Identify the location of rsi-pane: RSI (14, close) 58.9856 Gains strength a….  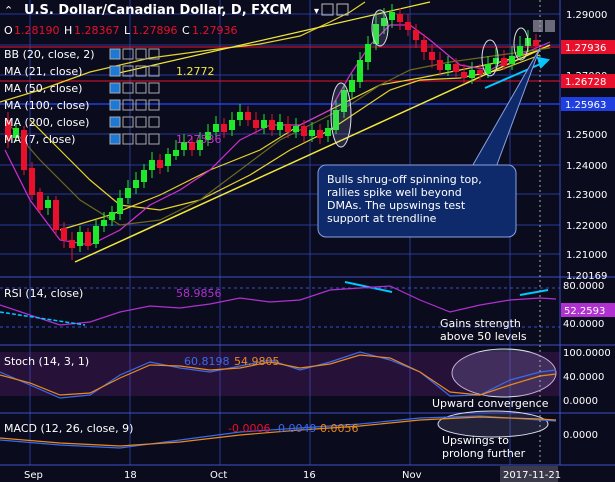
(280, 314).